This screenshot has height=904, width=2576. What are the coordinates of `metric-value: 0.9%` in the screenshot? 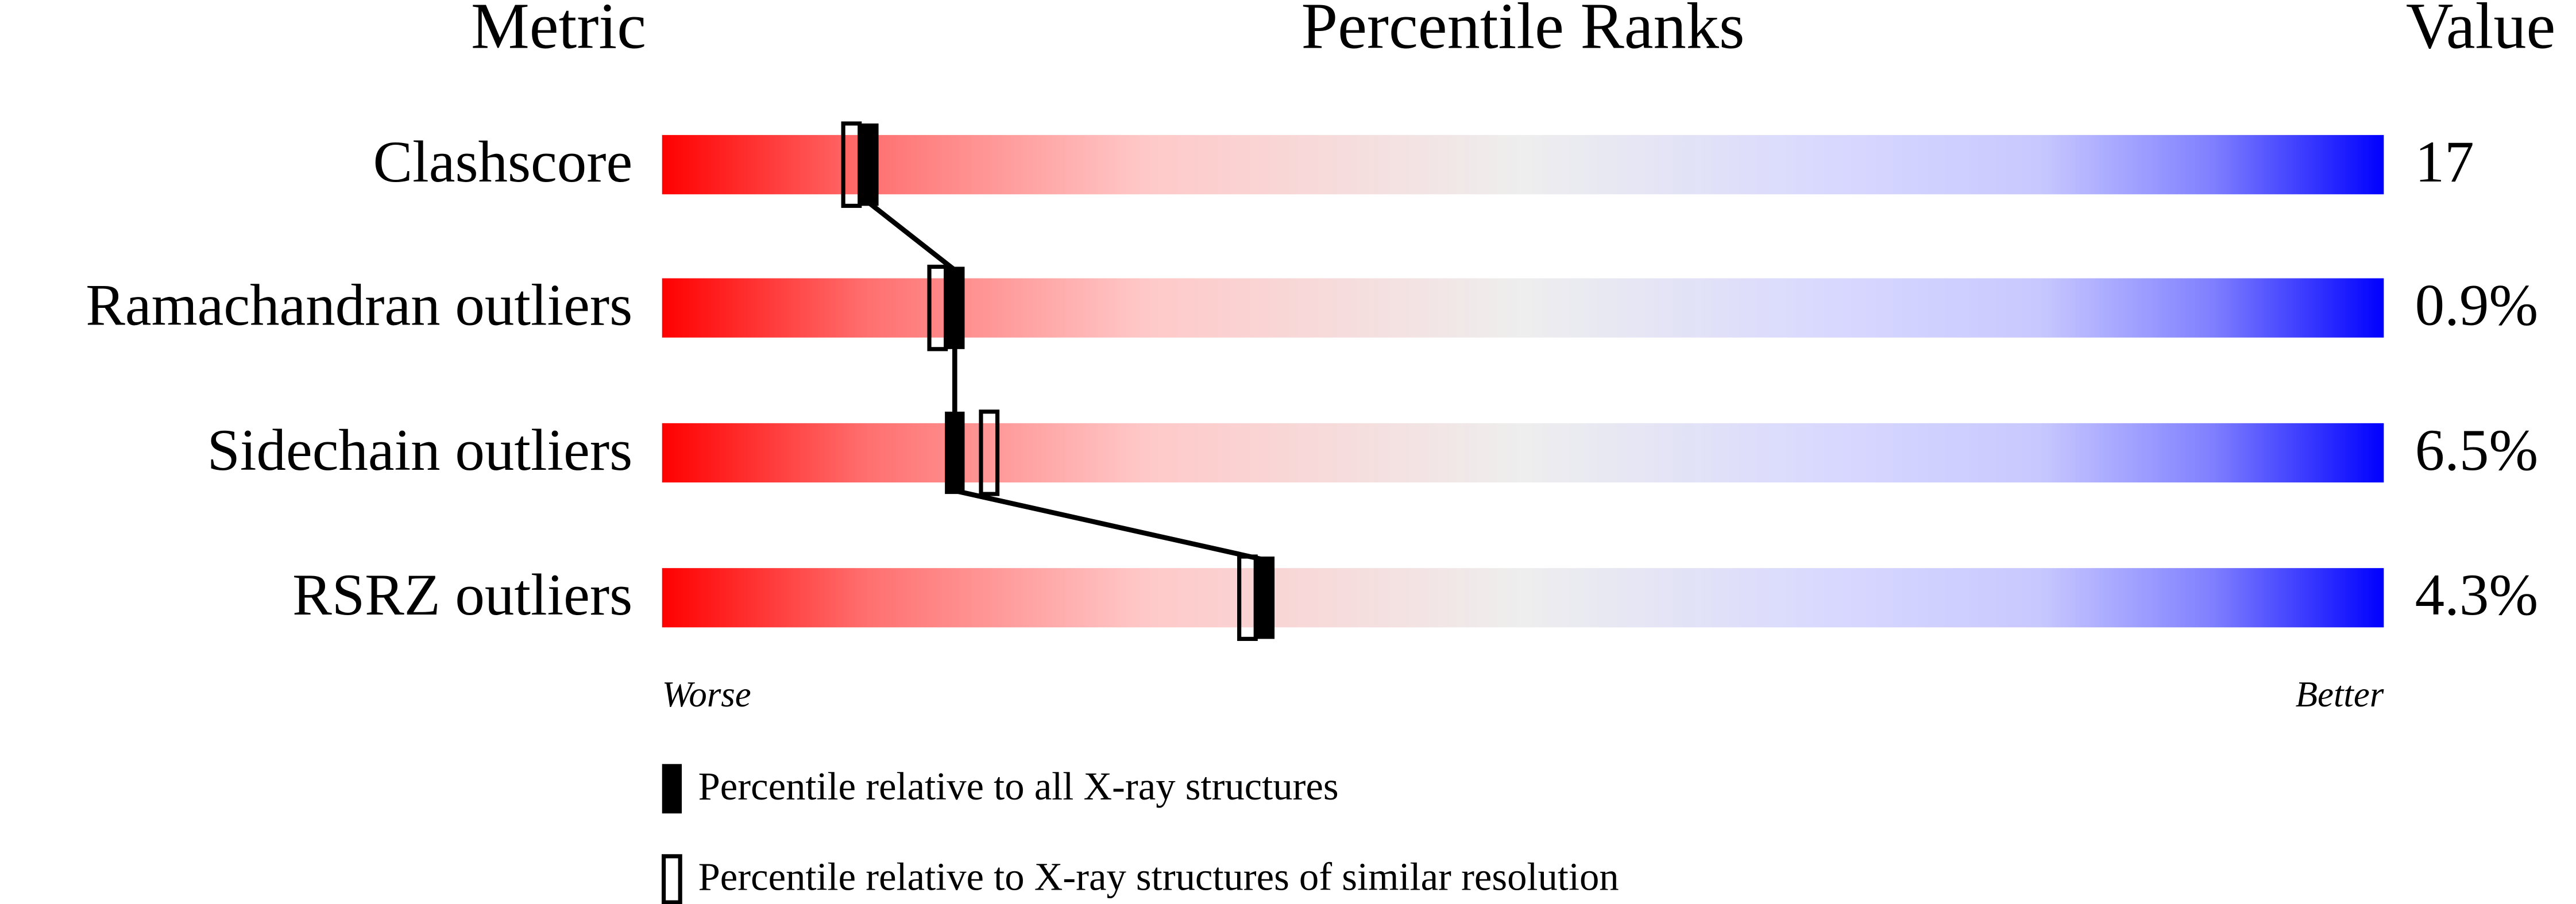 It's located at (2476, 305).